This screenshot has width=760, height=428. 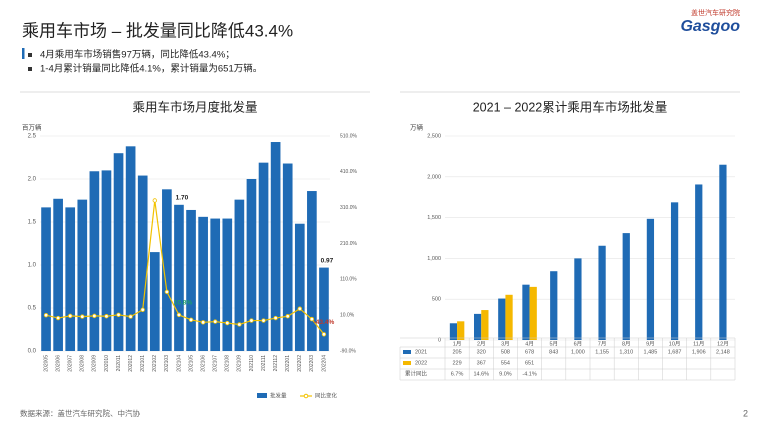 I want to click on y-tick-label: 0.5, so click(x=32, y=309).